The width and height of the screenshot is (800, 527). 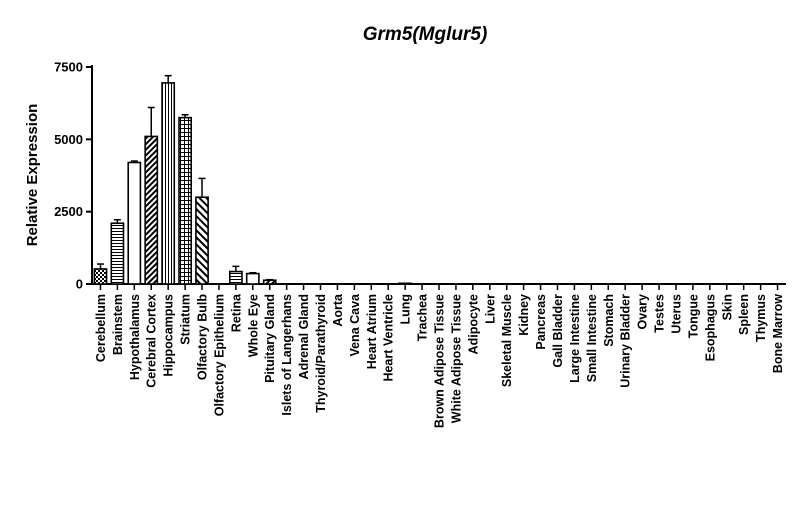 What do you see at coordinates (169, 335) in the screenshot?
I see `x-tick-label: Hippocampus` at bounding box center [169, 335].